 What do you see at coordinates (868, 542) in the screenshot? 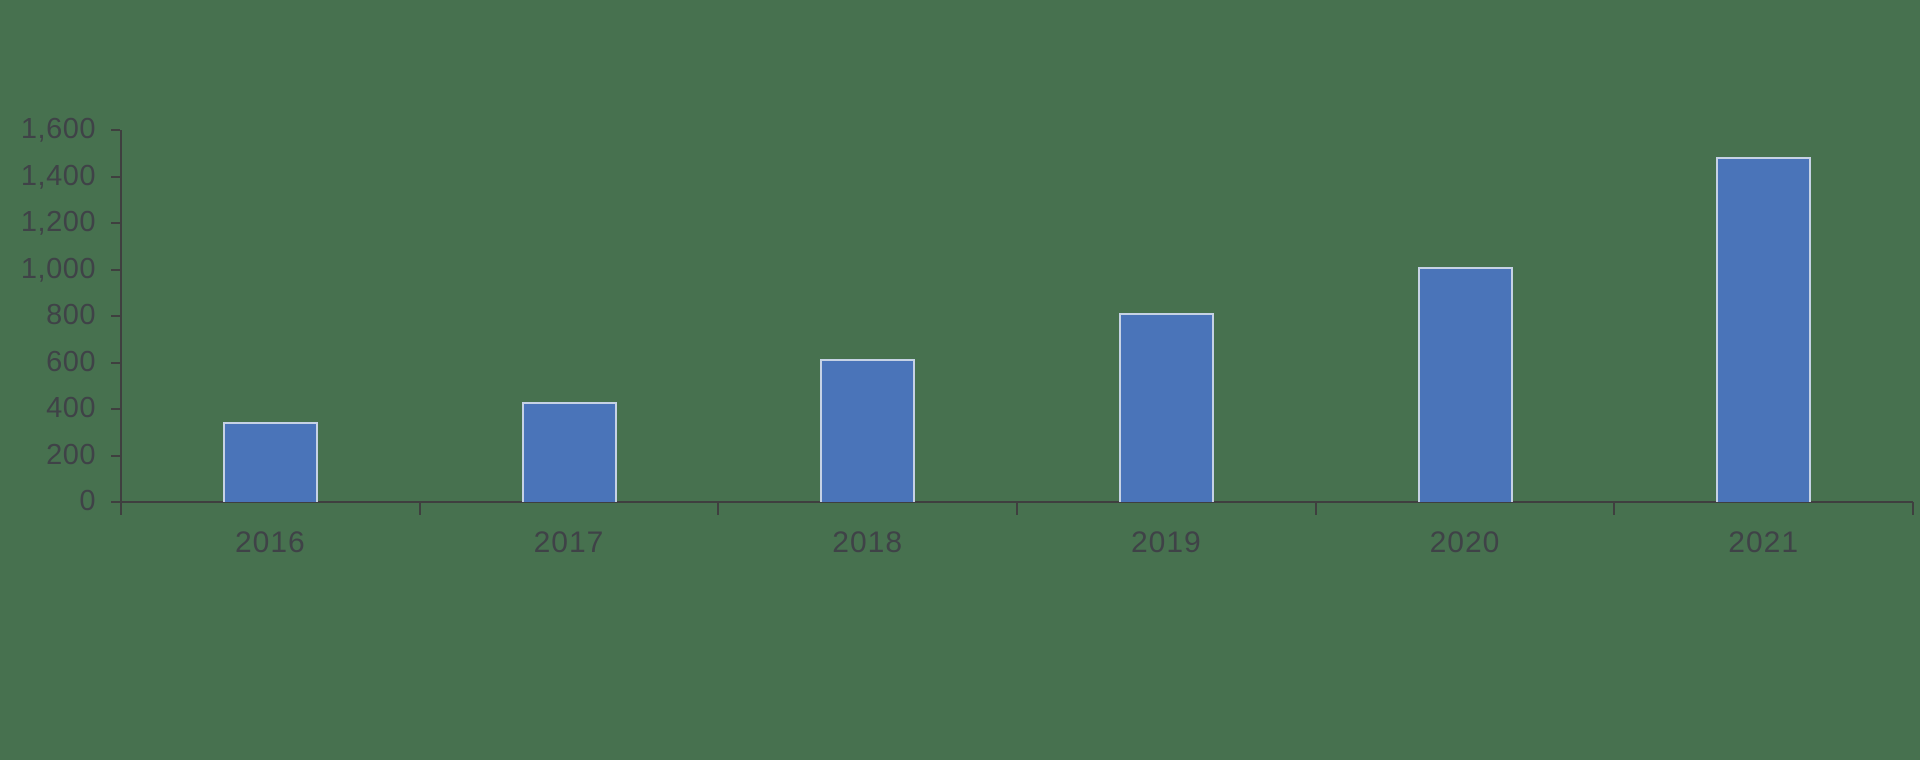
I see `x-axis-label-2018: 2018` at bounding box center [868, 542].